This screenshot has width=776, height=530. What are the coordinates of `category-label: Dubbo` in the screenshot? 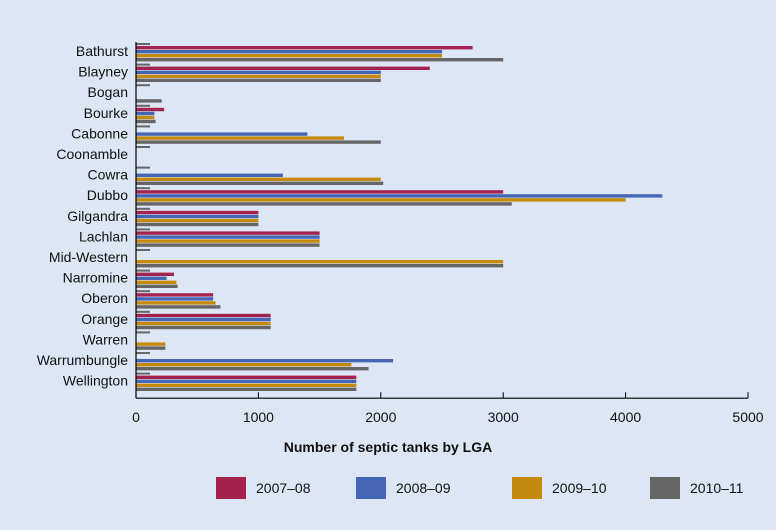 It's located at (107, 195).